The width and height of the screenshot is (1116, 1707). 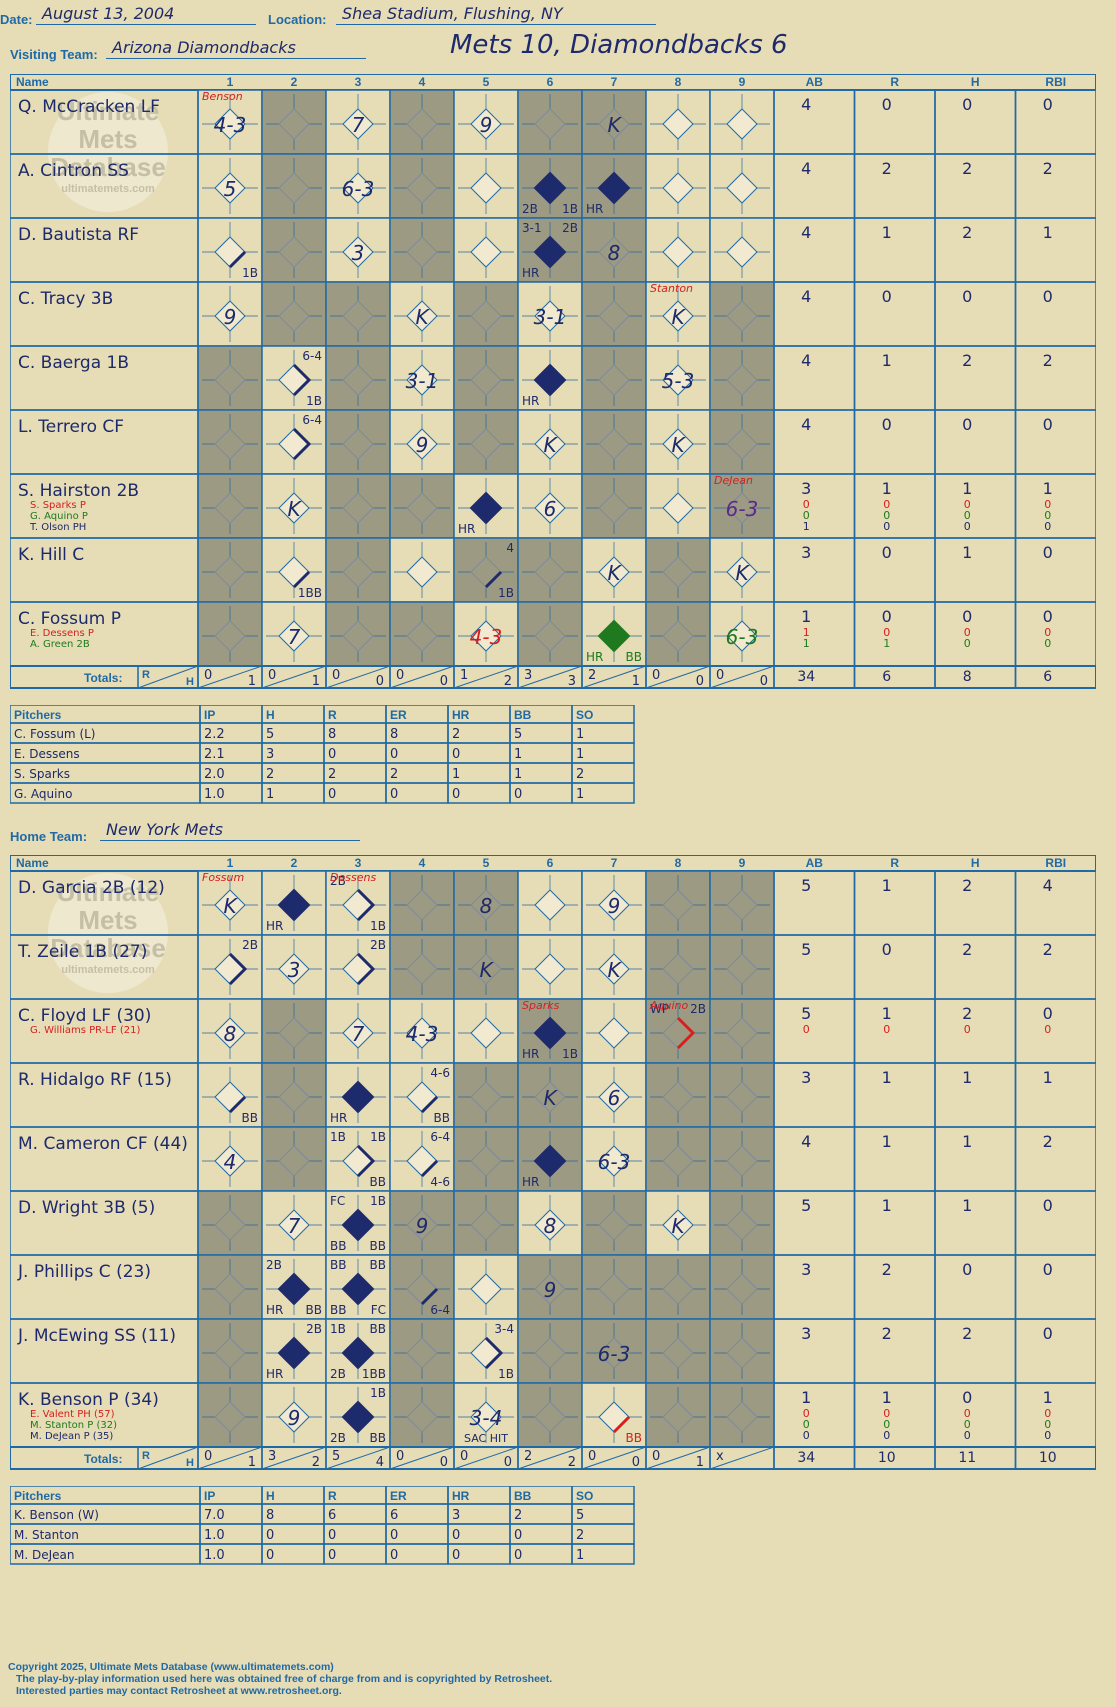 I want to click on inning-total-divider, so click(x=230, y=677).